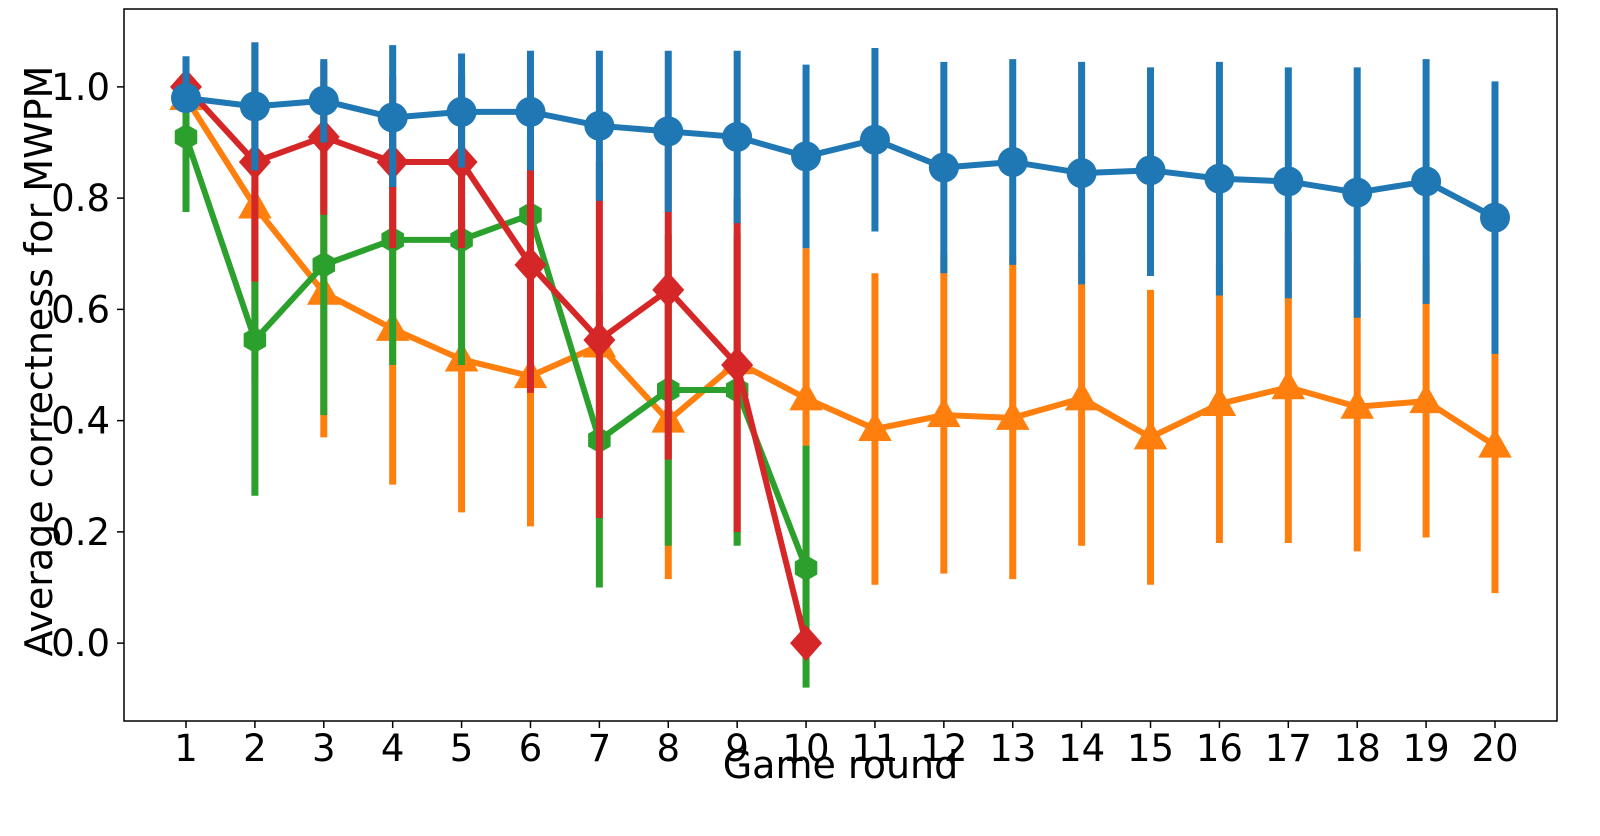 The width and height of the screenshot is (1600, 836). What do you see at coordinates (874, 748) in the screenshot?
I see `x-tick-label: 11` at bounding box center [874, 748].